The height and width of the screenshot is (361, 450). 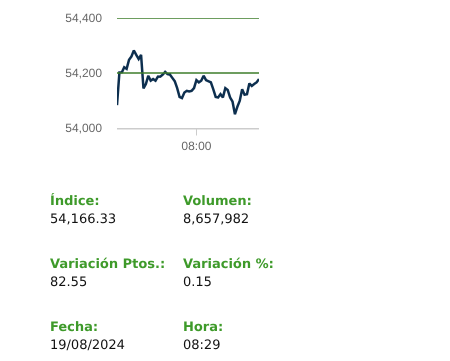 What do you see at coordinates (198, 283) in the screenshot?
I see `text: 0.15` at bounding box center [198, 283].